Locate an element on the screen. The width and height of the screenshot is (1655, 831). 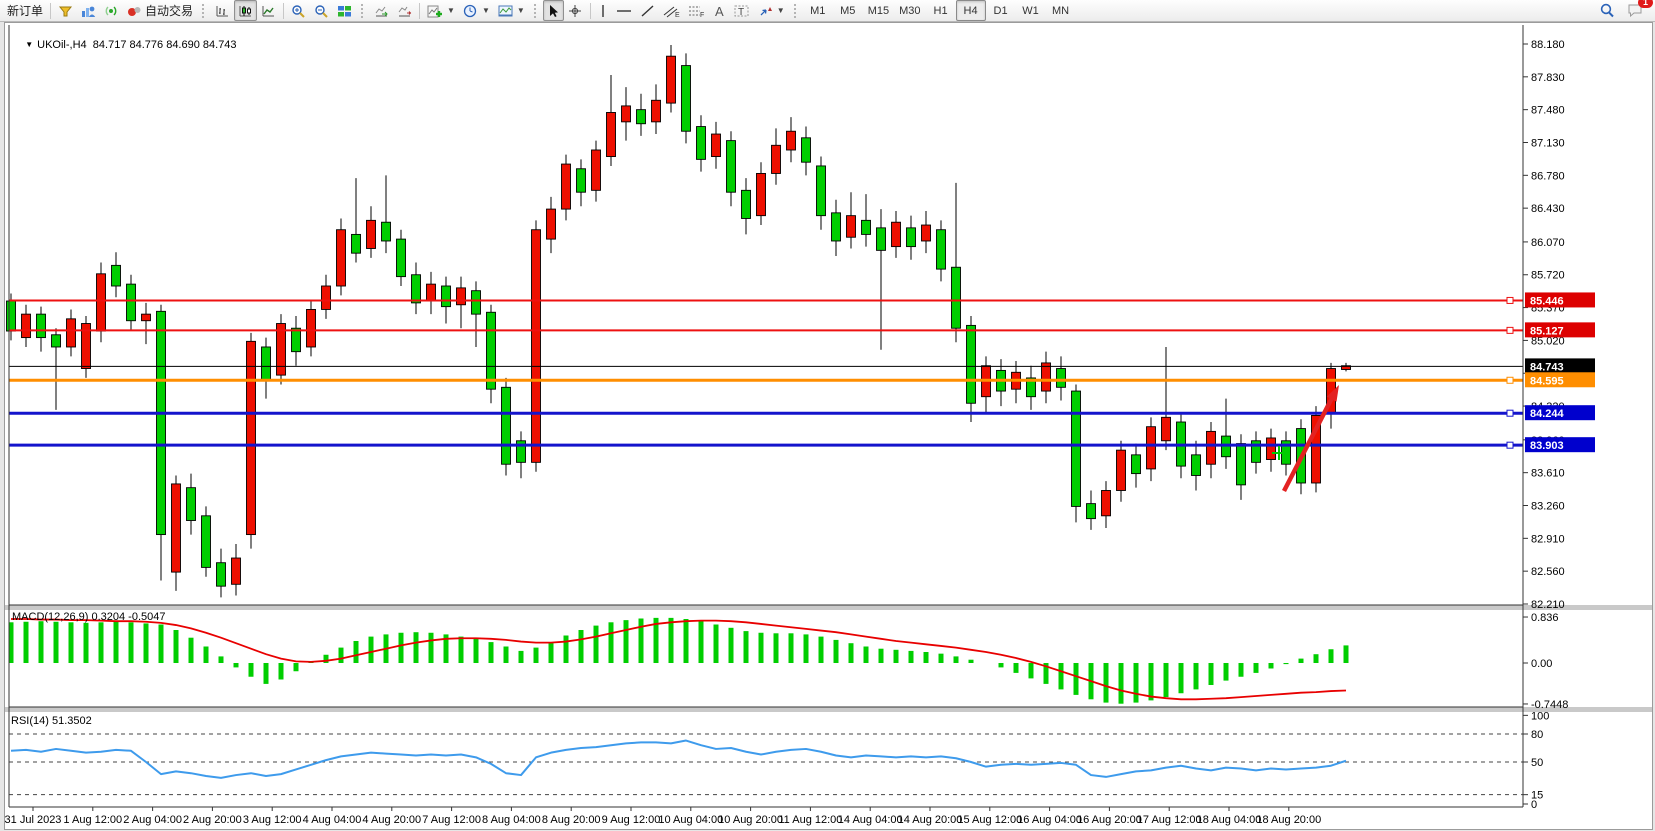
vertical-line-icon is located at coordinates (603, 11).